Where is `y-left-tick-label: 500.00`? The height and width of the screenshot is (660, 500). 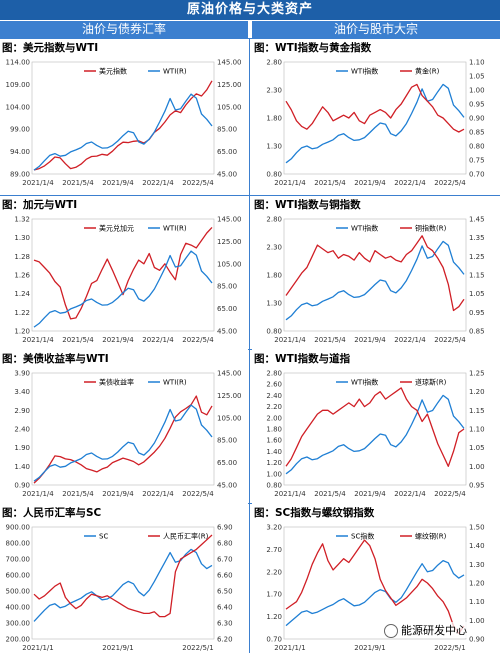 y-left-tick-label: 500.00 is located at coordinates (18, 592).